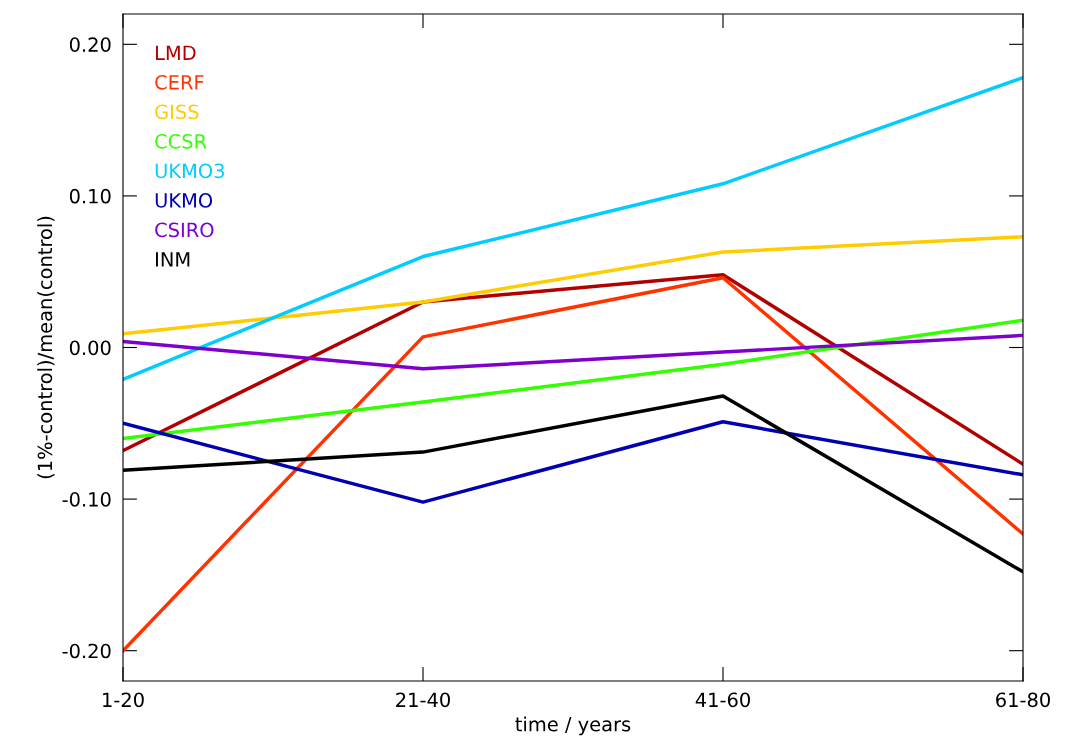  What do you see at coordinates (1023, 700) in the screenshot?
I see `x-tick-label: 61-80` at bounding box center [1023, 700].